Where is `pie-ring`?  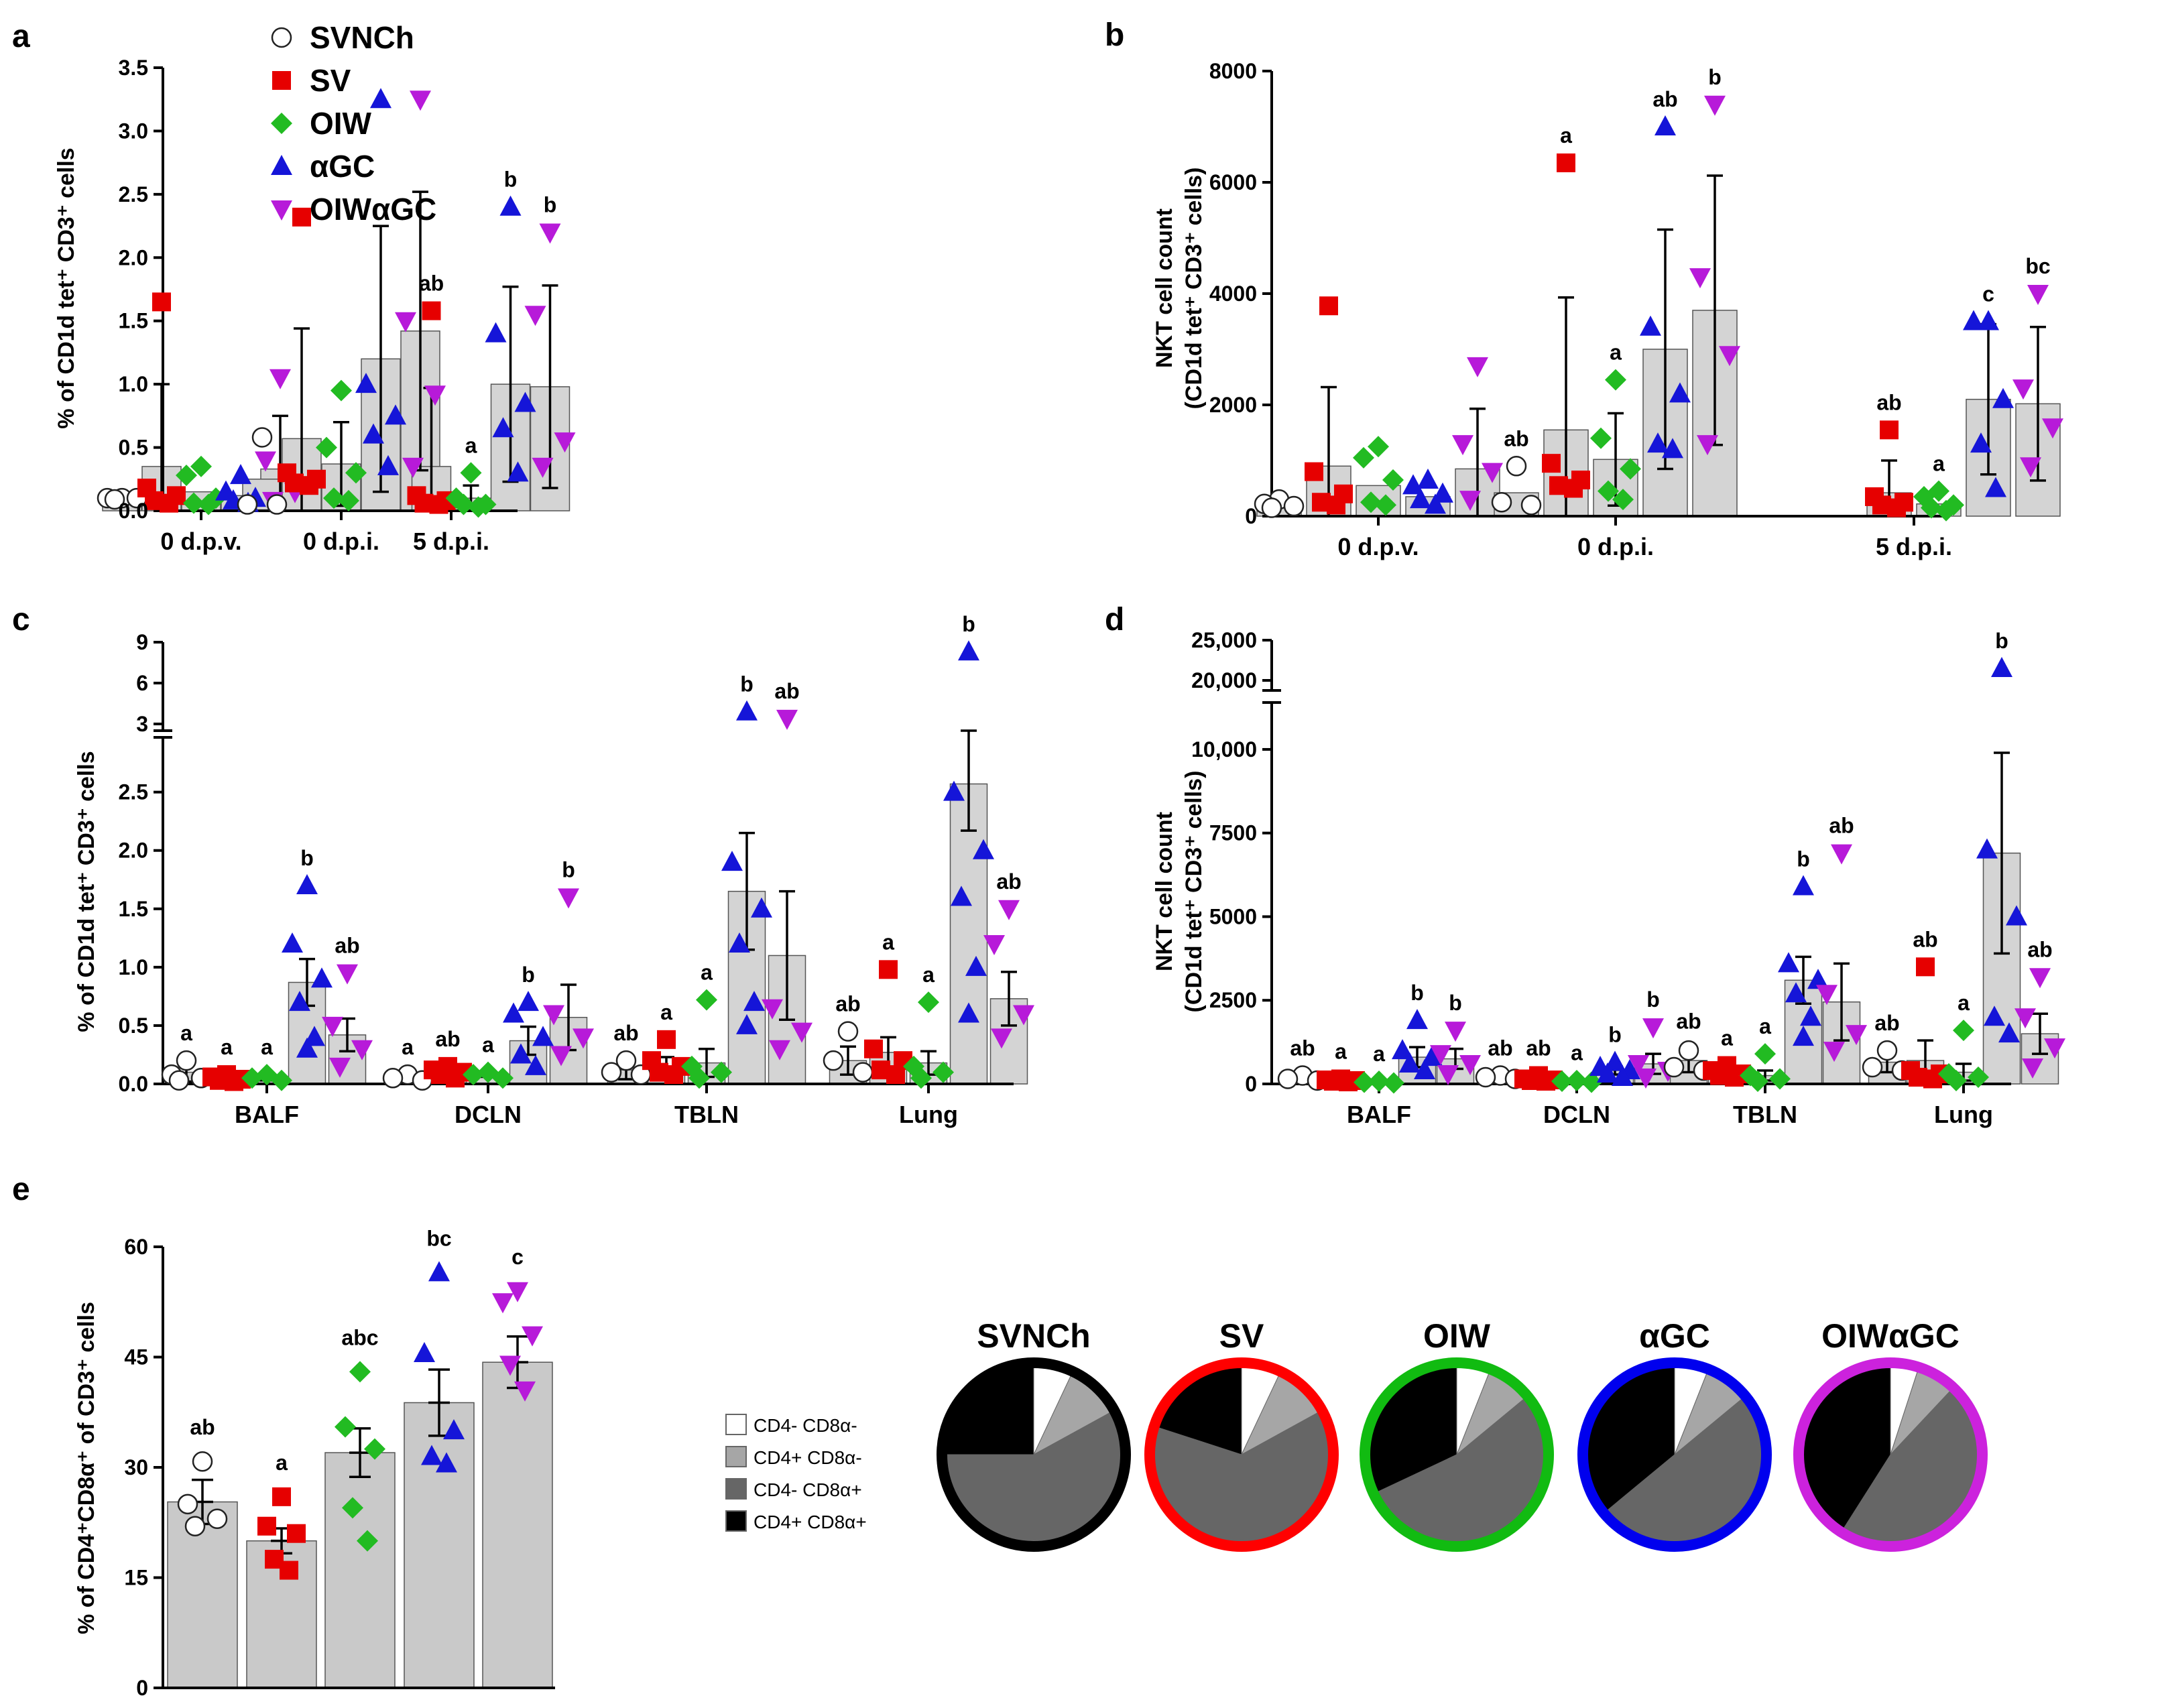 pie-ring is located at coordinates (1891, 1454).